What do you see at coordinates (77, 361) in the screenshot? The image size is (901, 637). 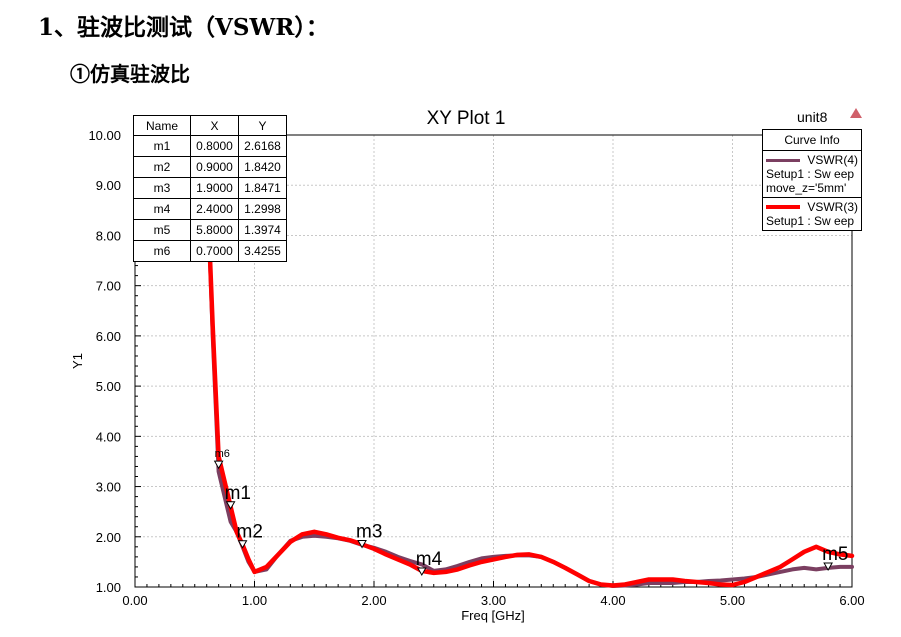 I see `y-axis-label: Y1` at bounding box center [77, 361].